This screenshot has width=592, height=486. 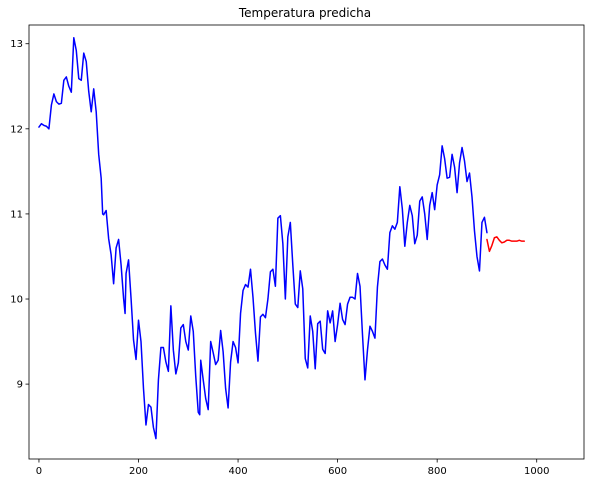 What do you see at coordinates (20, 385) in the screenshot?
I see `y-tick-label: 9` at bounding box center [20, 385].